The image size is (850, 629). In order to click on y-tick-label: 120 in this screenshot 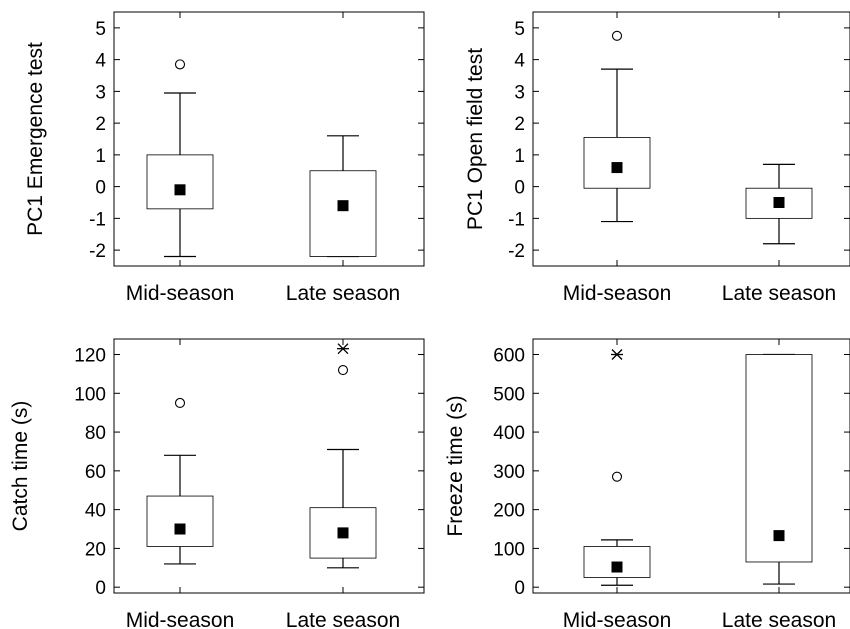, I will do `click(90, 356)`.